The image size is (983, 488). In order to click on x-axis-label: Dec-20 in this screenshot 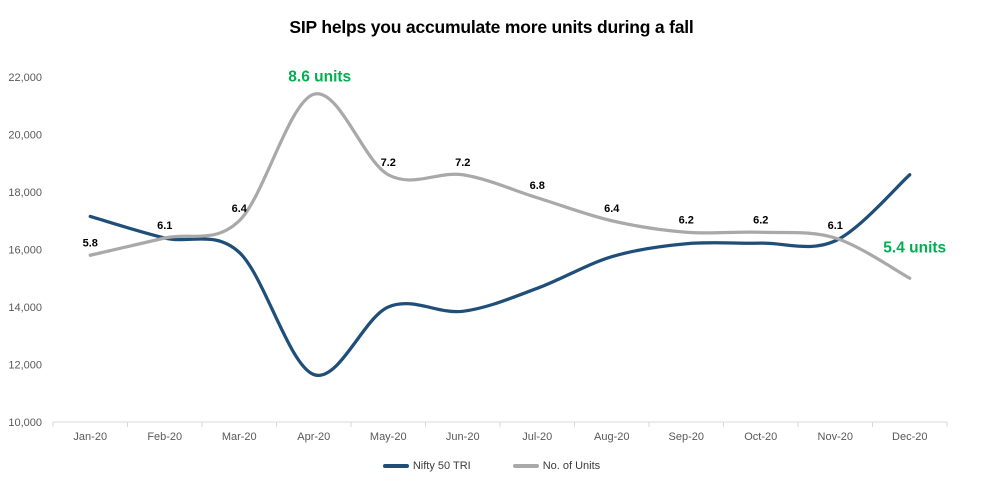, I will do `click(909, 437)`.